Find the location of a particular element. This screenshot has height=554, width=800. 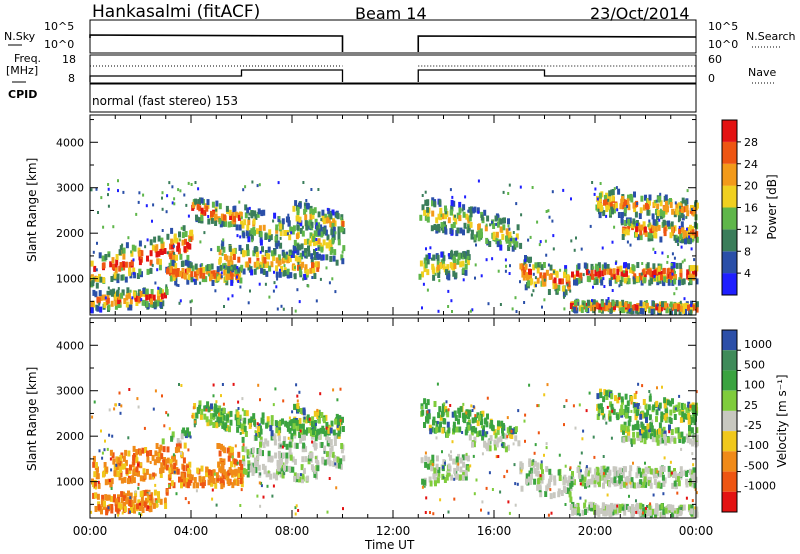

nsearch-tick-top: 10^5 is located at coordinates (723, 26).